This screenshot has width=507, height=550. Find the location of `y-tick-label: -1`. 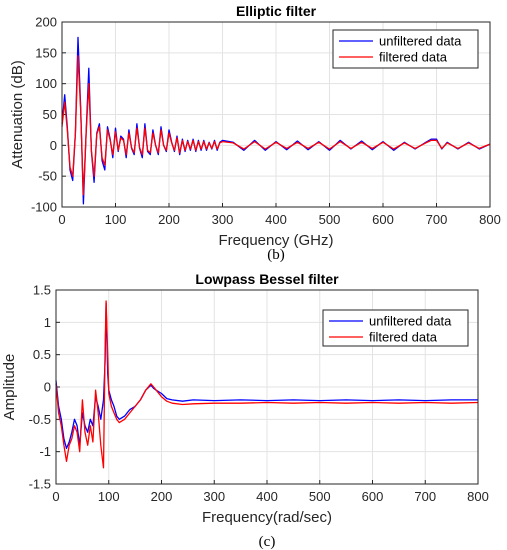

y-tick-label: -1 is located at coordinates (45, 451).